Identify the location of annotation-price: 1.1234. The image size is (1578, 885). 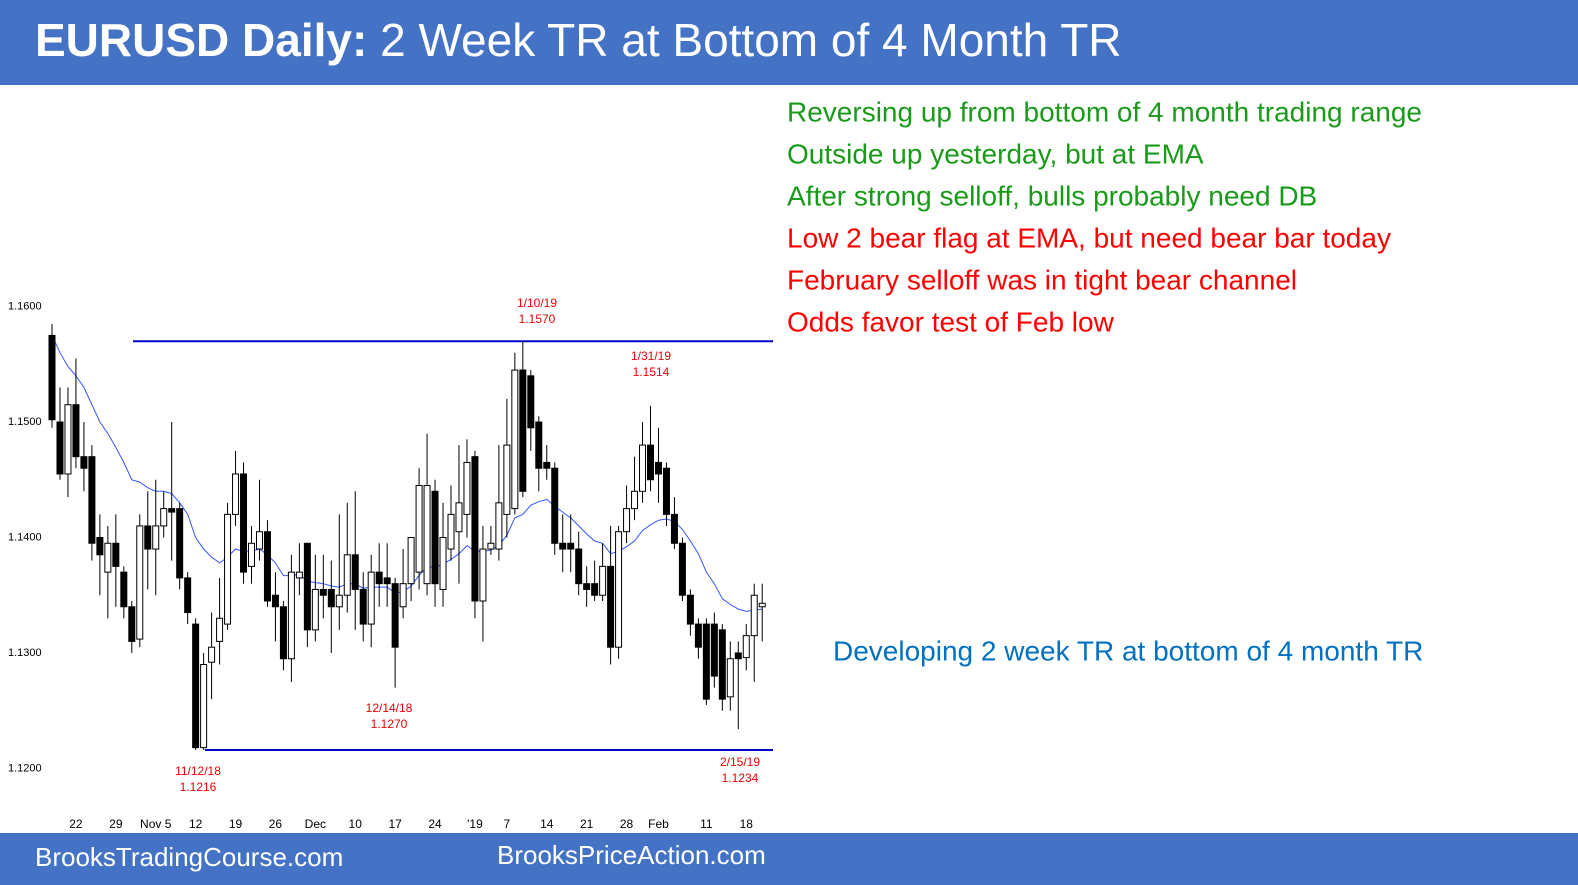
(740, 778).